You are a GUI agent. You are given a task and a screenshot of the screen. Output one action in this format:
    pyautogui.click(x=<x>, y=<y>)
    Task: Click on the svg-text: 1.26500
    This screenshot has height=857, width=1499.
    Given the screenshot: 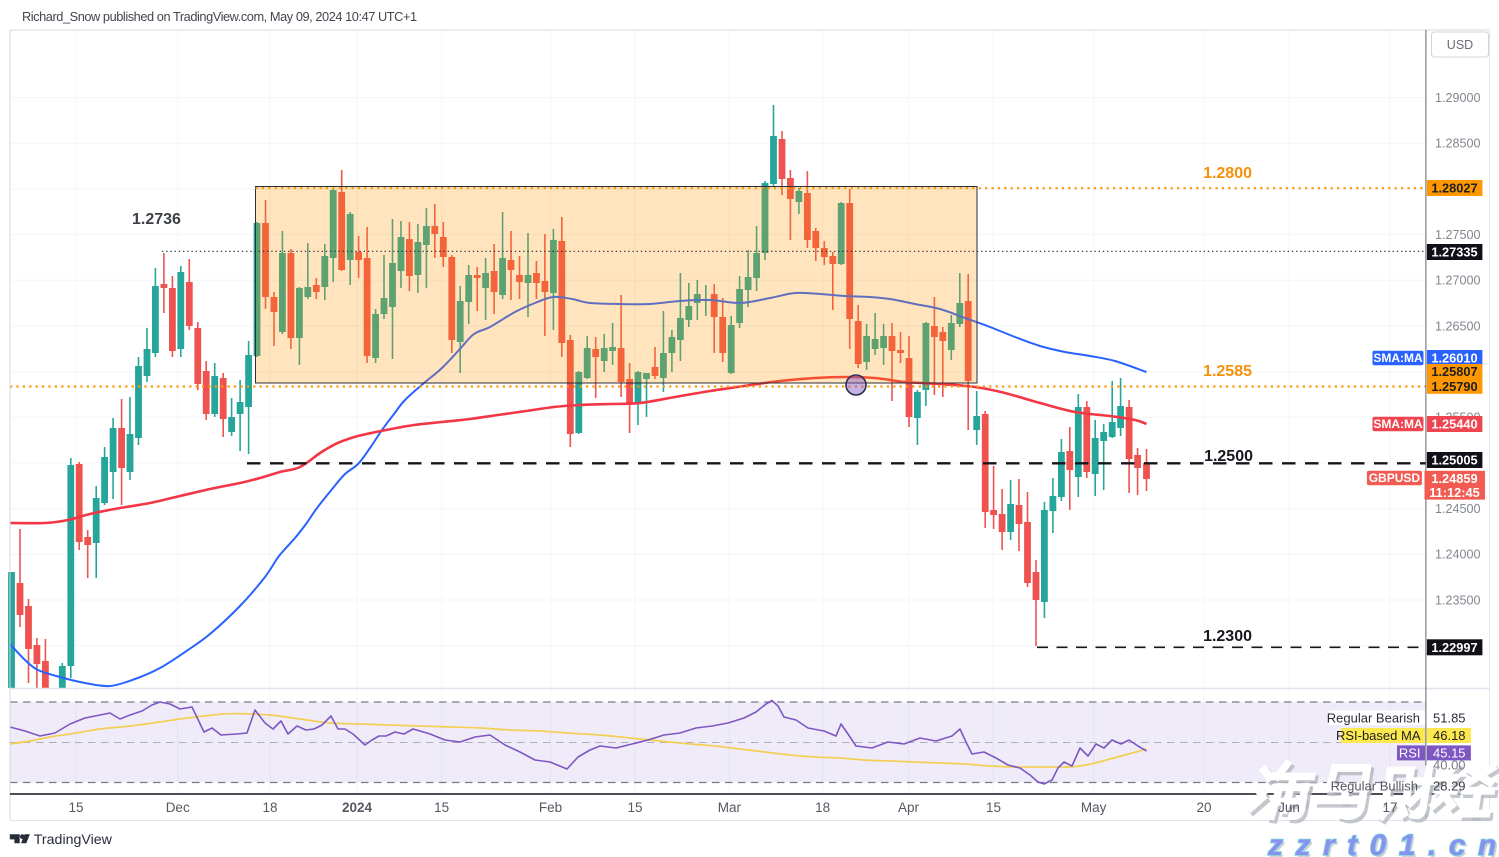 What is the action you would take?
    pyautogui.click(x=1458, y=326)
    